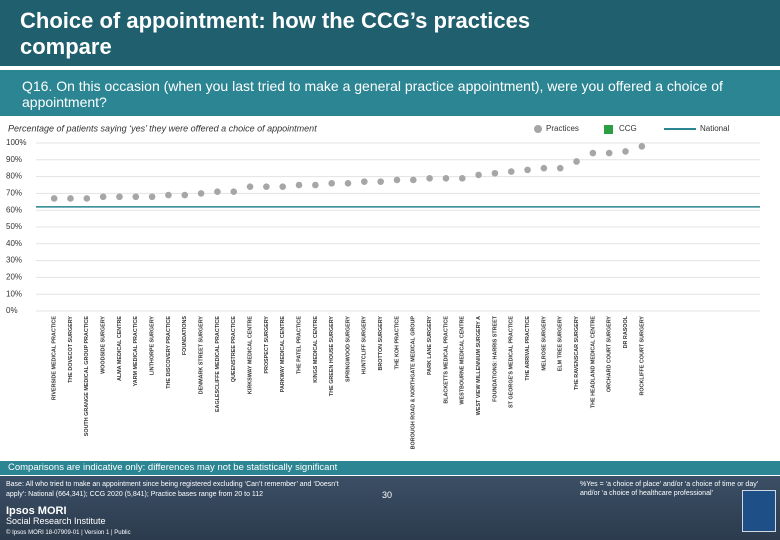 Image resolution: width=780 pixels, height=540 pixels. I want to click on y-tick-label: 60%, so click(14, 209).